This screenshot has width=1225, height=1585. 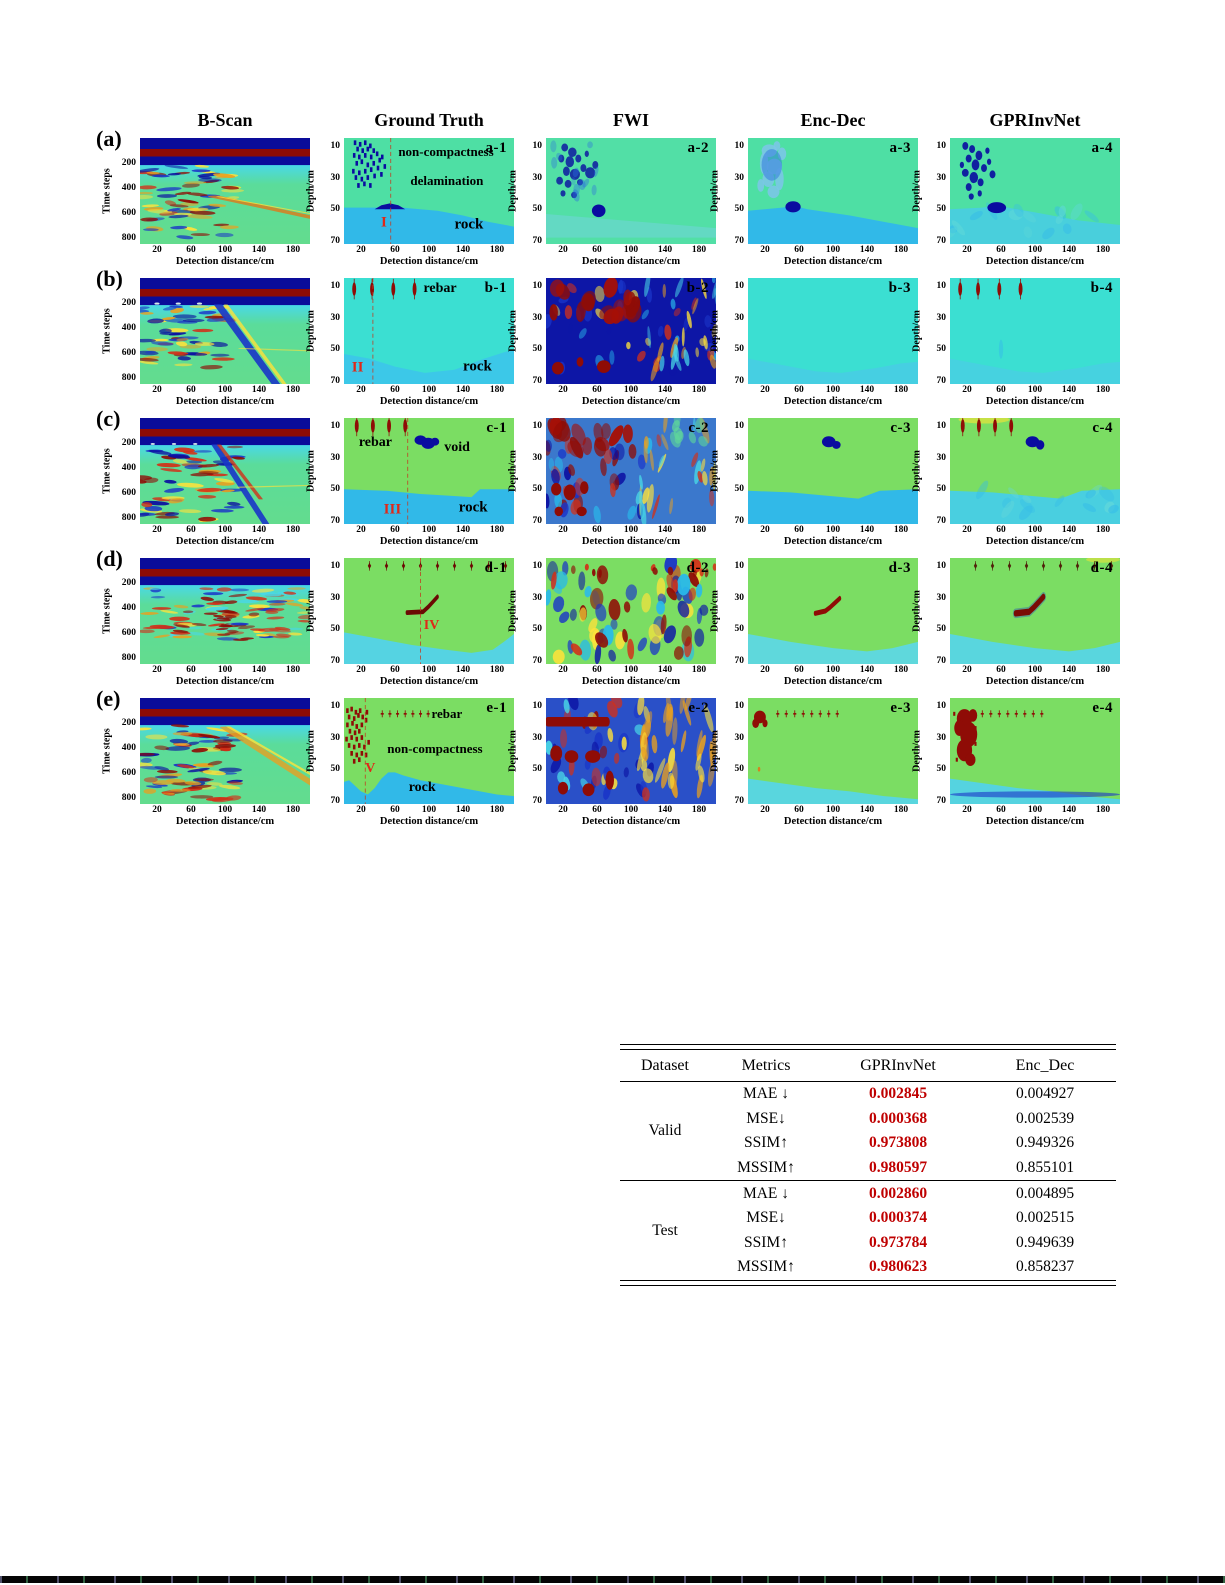 What do you see at coordinates (1045, 1065) in the screenshot?
I see `table-header-enc-dec: Enc_Dec` at bounding box center [1045, 1065].